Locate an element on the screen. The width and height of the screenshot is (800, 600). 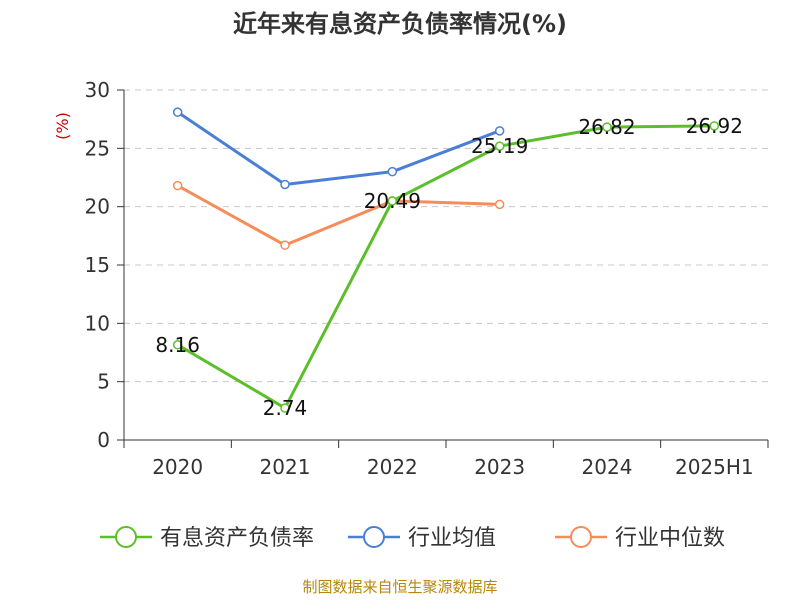
legend: 有息资产负债率 行业均值 行业中位数 is located at coordinates (412, 538).